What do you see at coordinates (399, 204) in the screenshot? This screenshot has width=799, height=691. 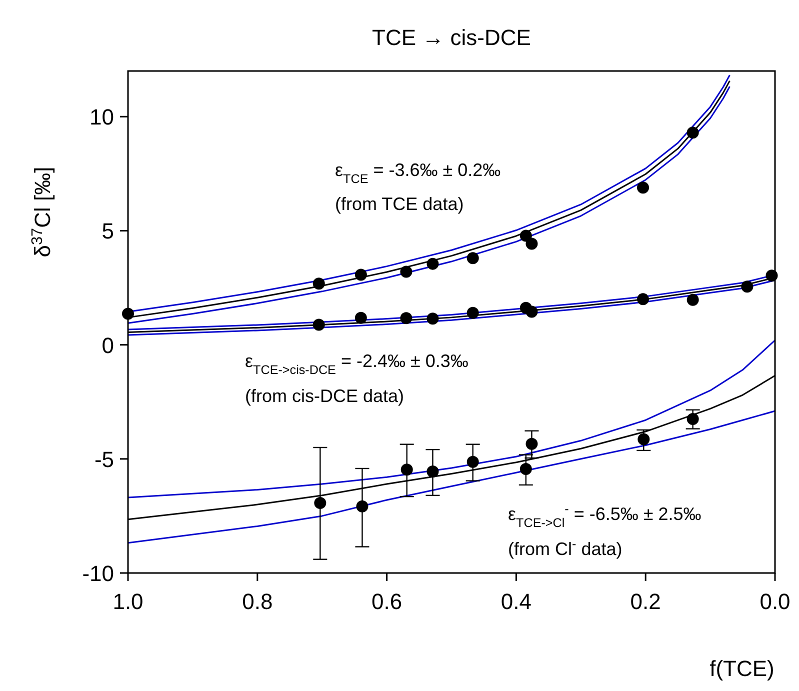 I see `annotation: (from TCE data)` at bounding box center [399, 204].